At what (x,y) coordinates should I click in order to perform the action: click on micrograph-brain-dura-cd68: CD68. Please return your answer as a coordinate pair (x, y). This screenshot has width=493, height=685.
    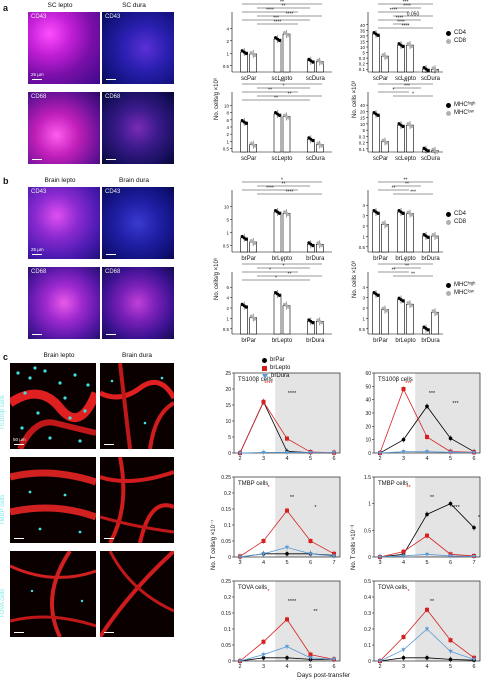
    Looking at the image, I should click on (138, 303).